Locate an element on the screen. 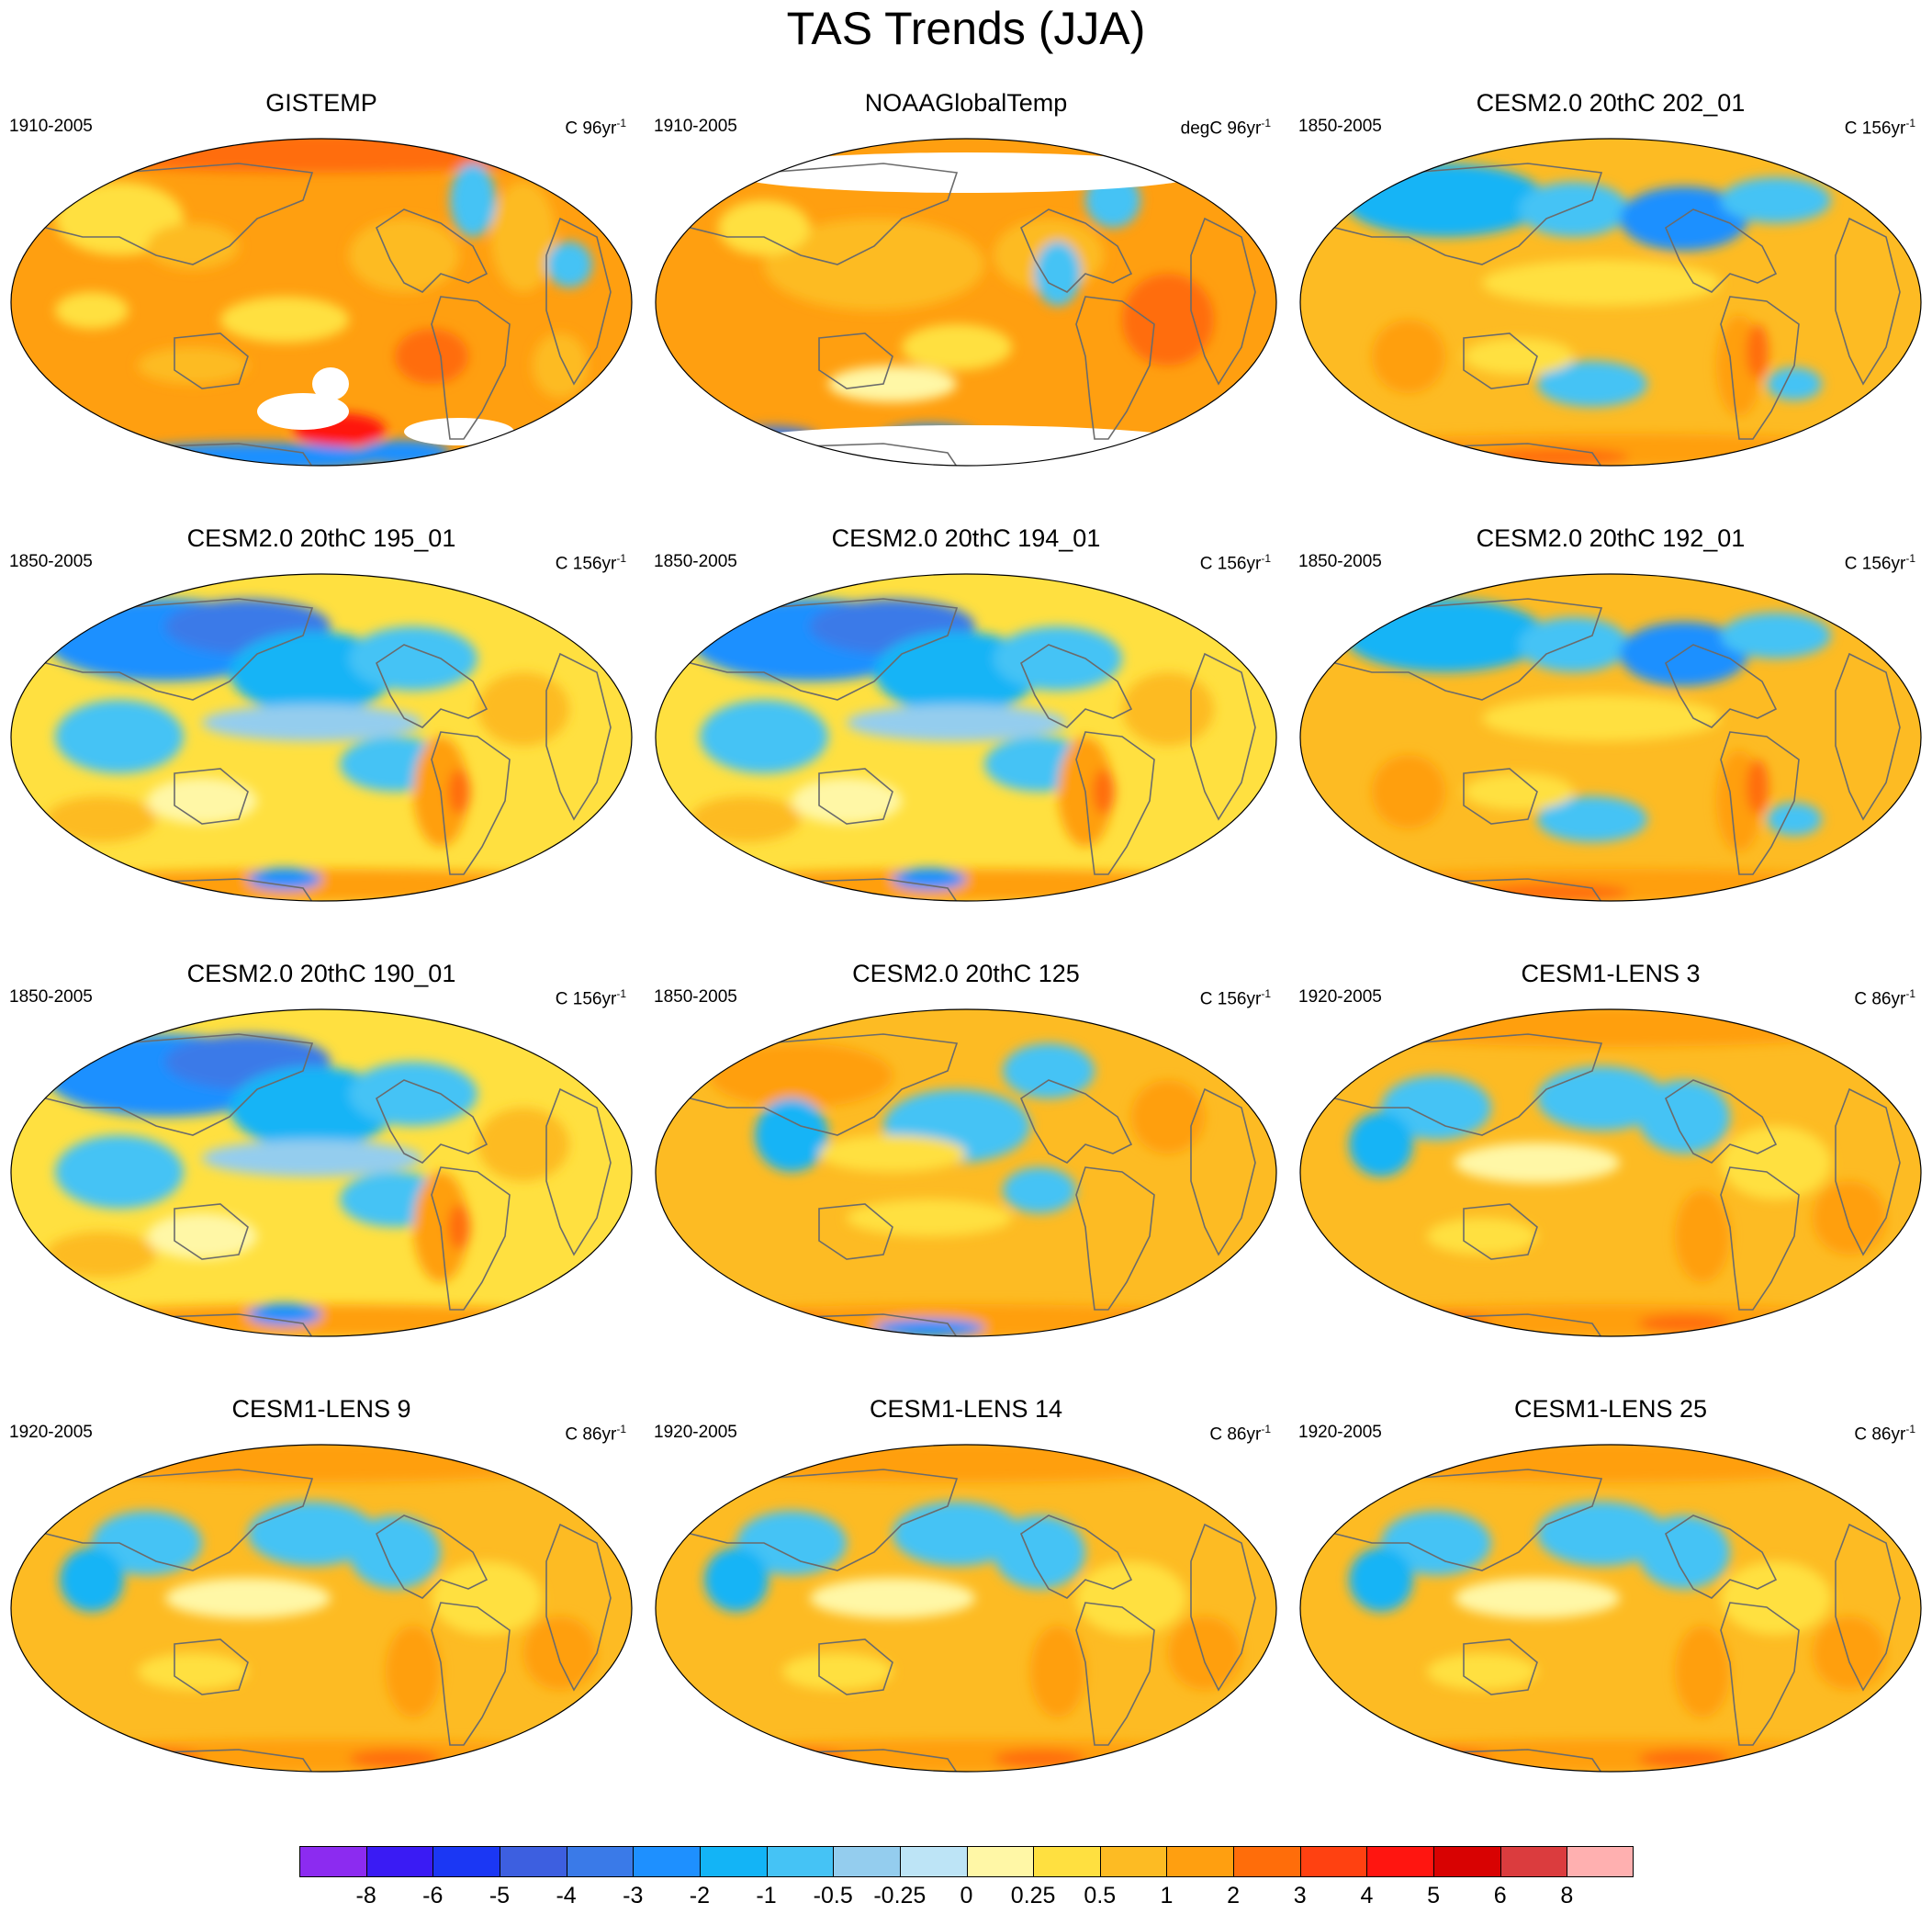  map-panel: CESM2.0 20thC 192_01 1850-2005 C 156yr-1 is located at coordinates (1610, 739).